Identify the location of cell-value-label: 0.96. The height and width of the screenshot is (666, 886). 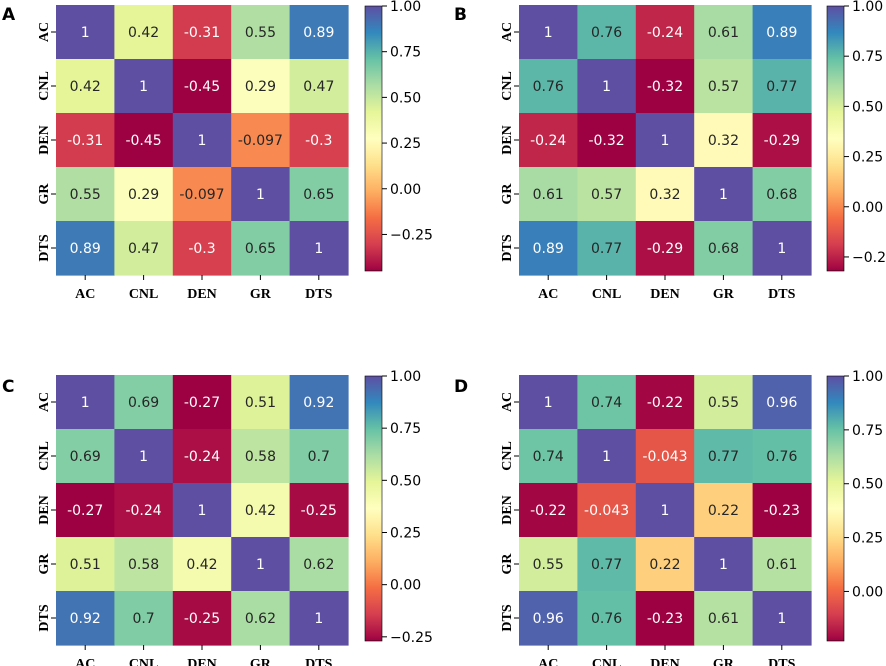
(781, 403).